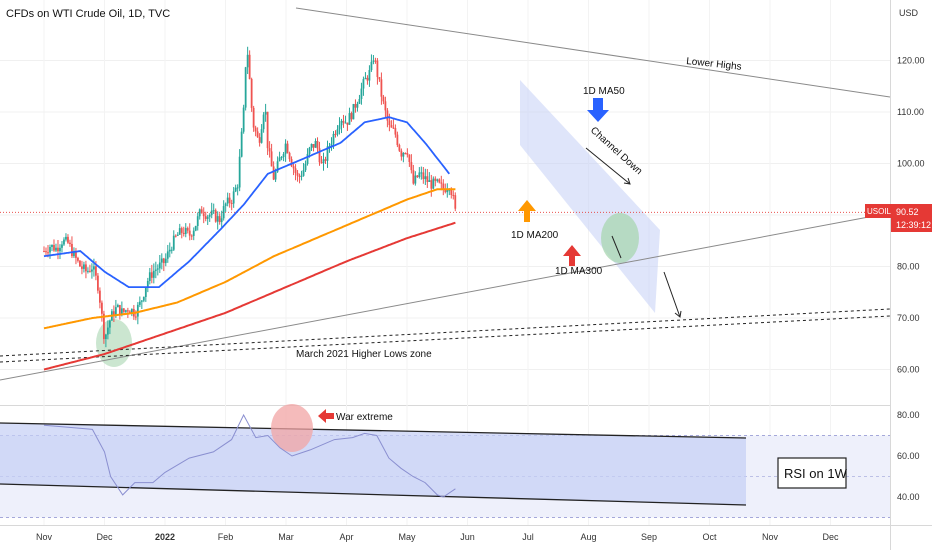 This screenshot has width=932, height=550. I want to click on time-tick-label: Oct, so click(709, 537).